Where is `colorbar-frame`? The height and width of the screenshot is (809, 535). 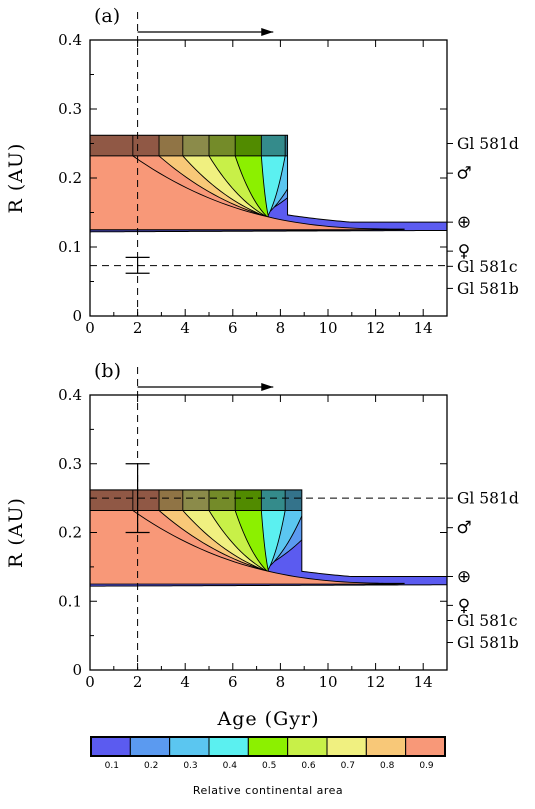
colorbar-frame is located at coordinates (268, 746).